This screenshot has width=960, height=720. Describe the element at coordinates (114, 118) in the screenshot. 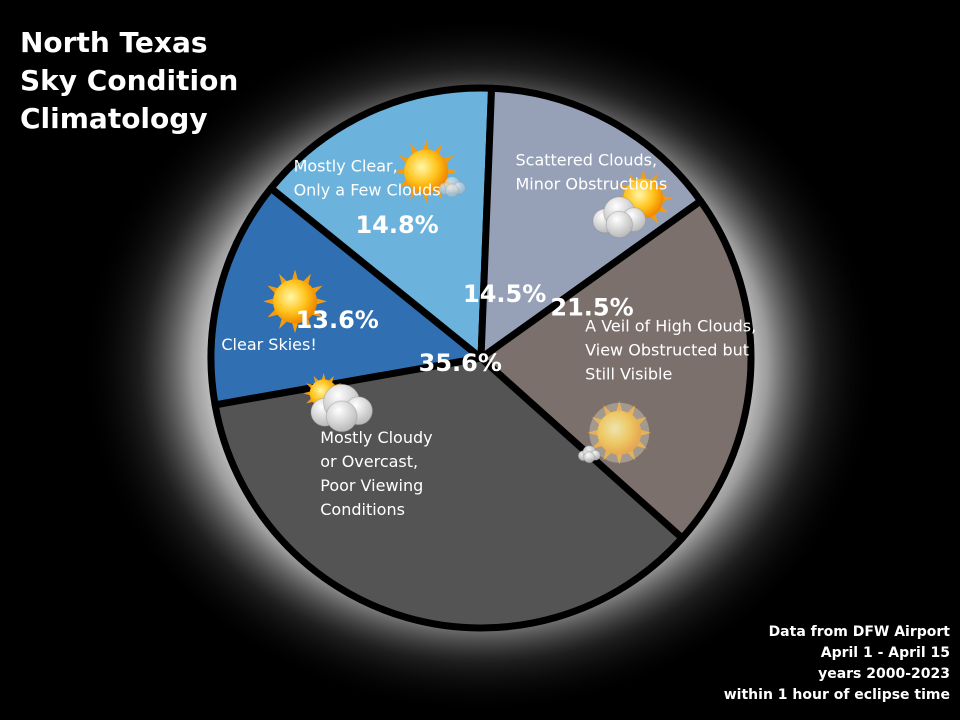

I see `title-line-3: Climatology` at that location.